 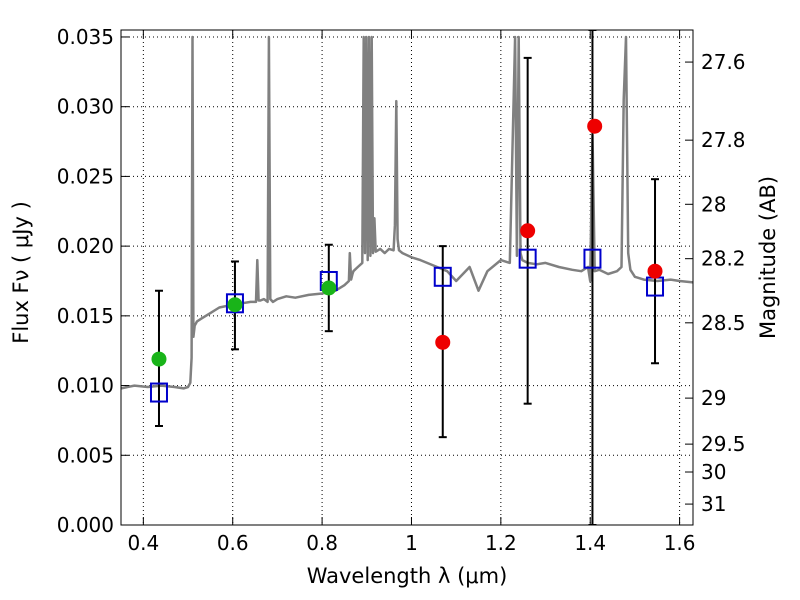 I want to click on y-axis-label: Flux Fν ( μJy ), so click(x=21, y=272).